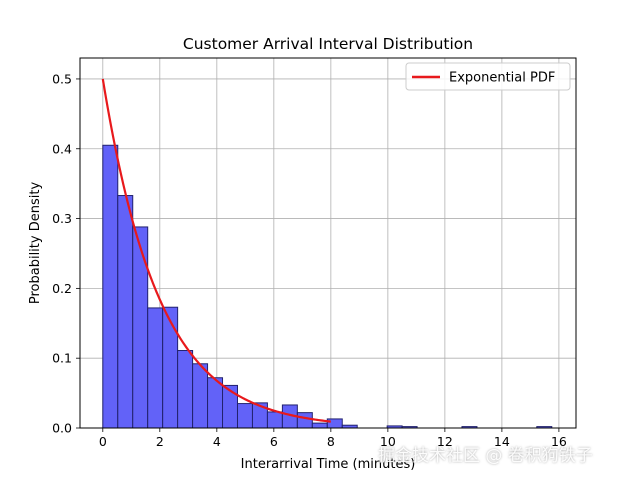 The width and height of the screenshot is (640, 484). I want to click on legend: Exponential PDF, so click(488, 76).